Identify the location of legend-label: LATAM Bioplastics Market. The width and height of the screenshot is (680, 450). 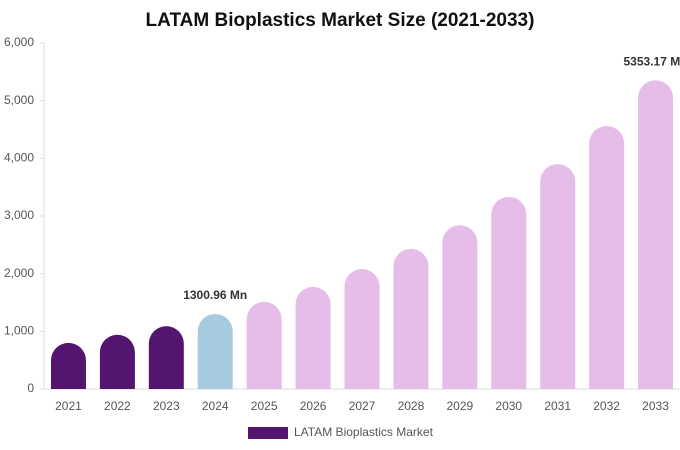
(364, 432).